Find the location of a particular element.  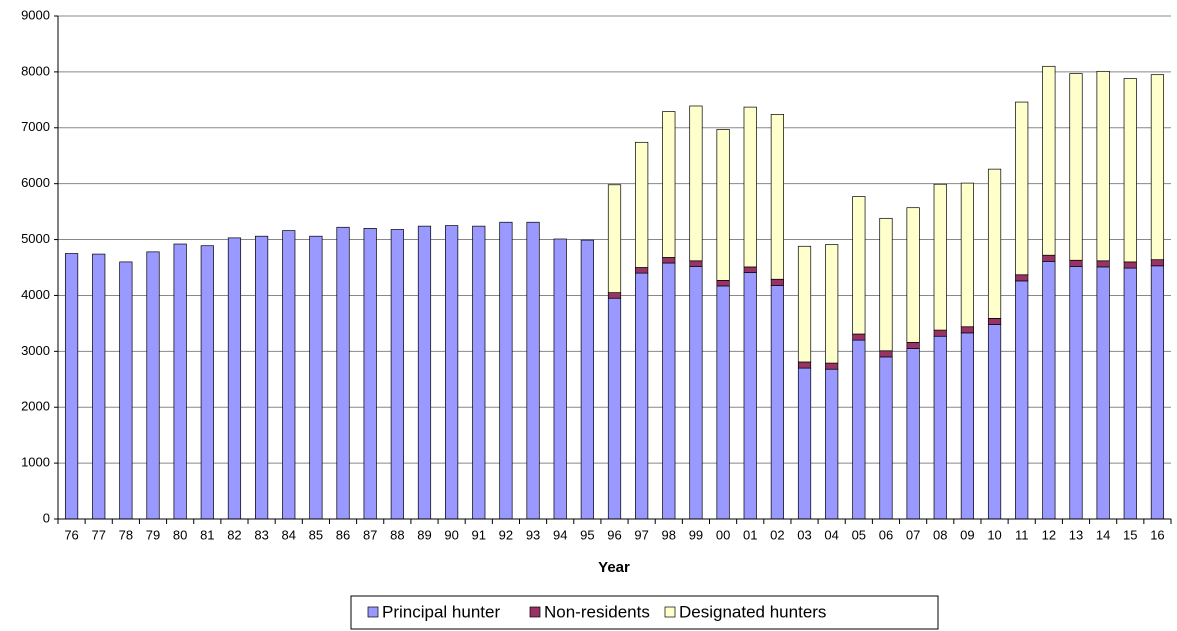

x-tick-label: 90 is located at coordinates (451, 534).